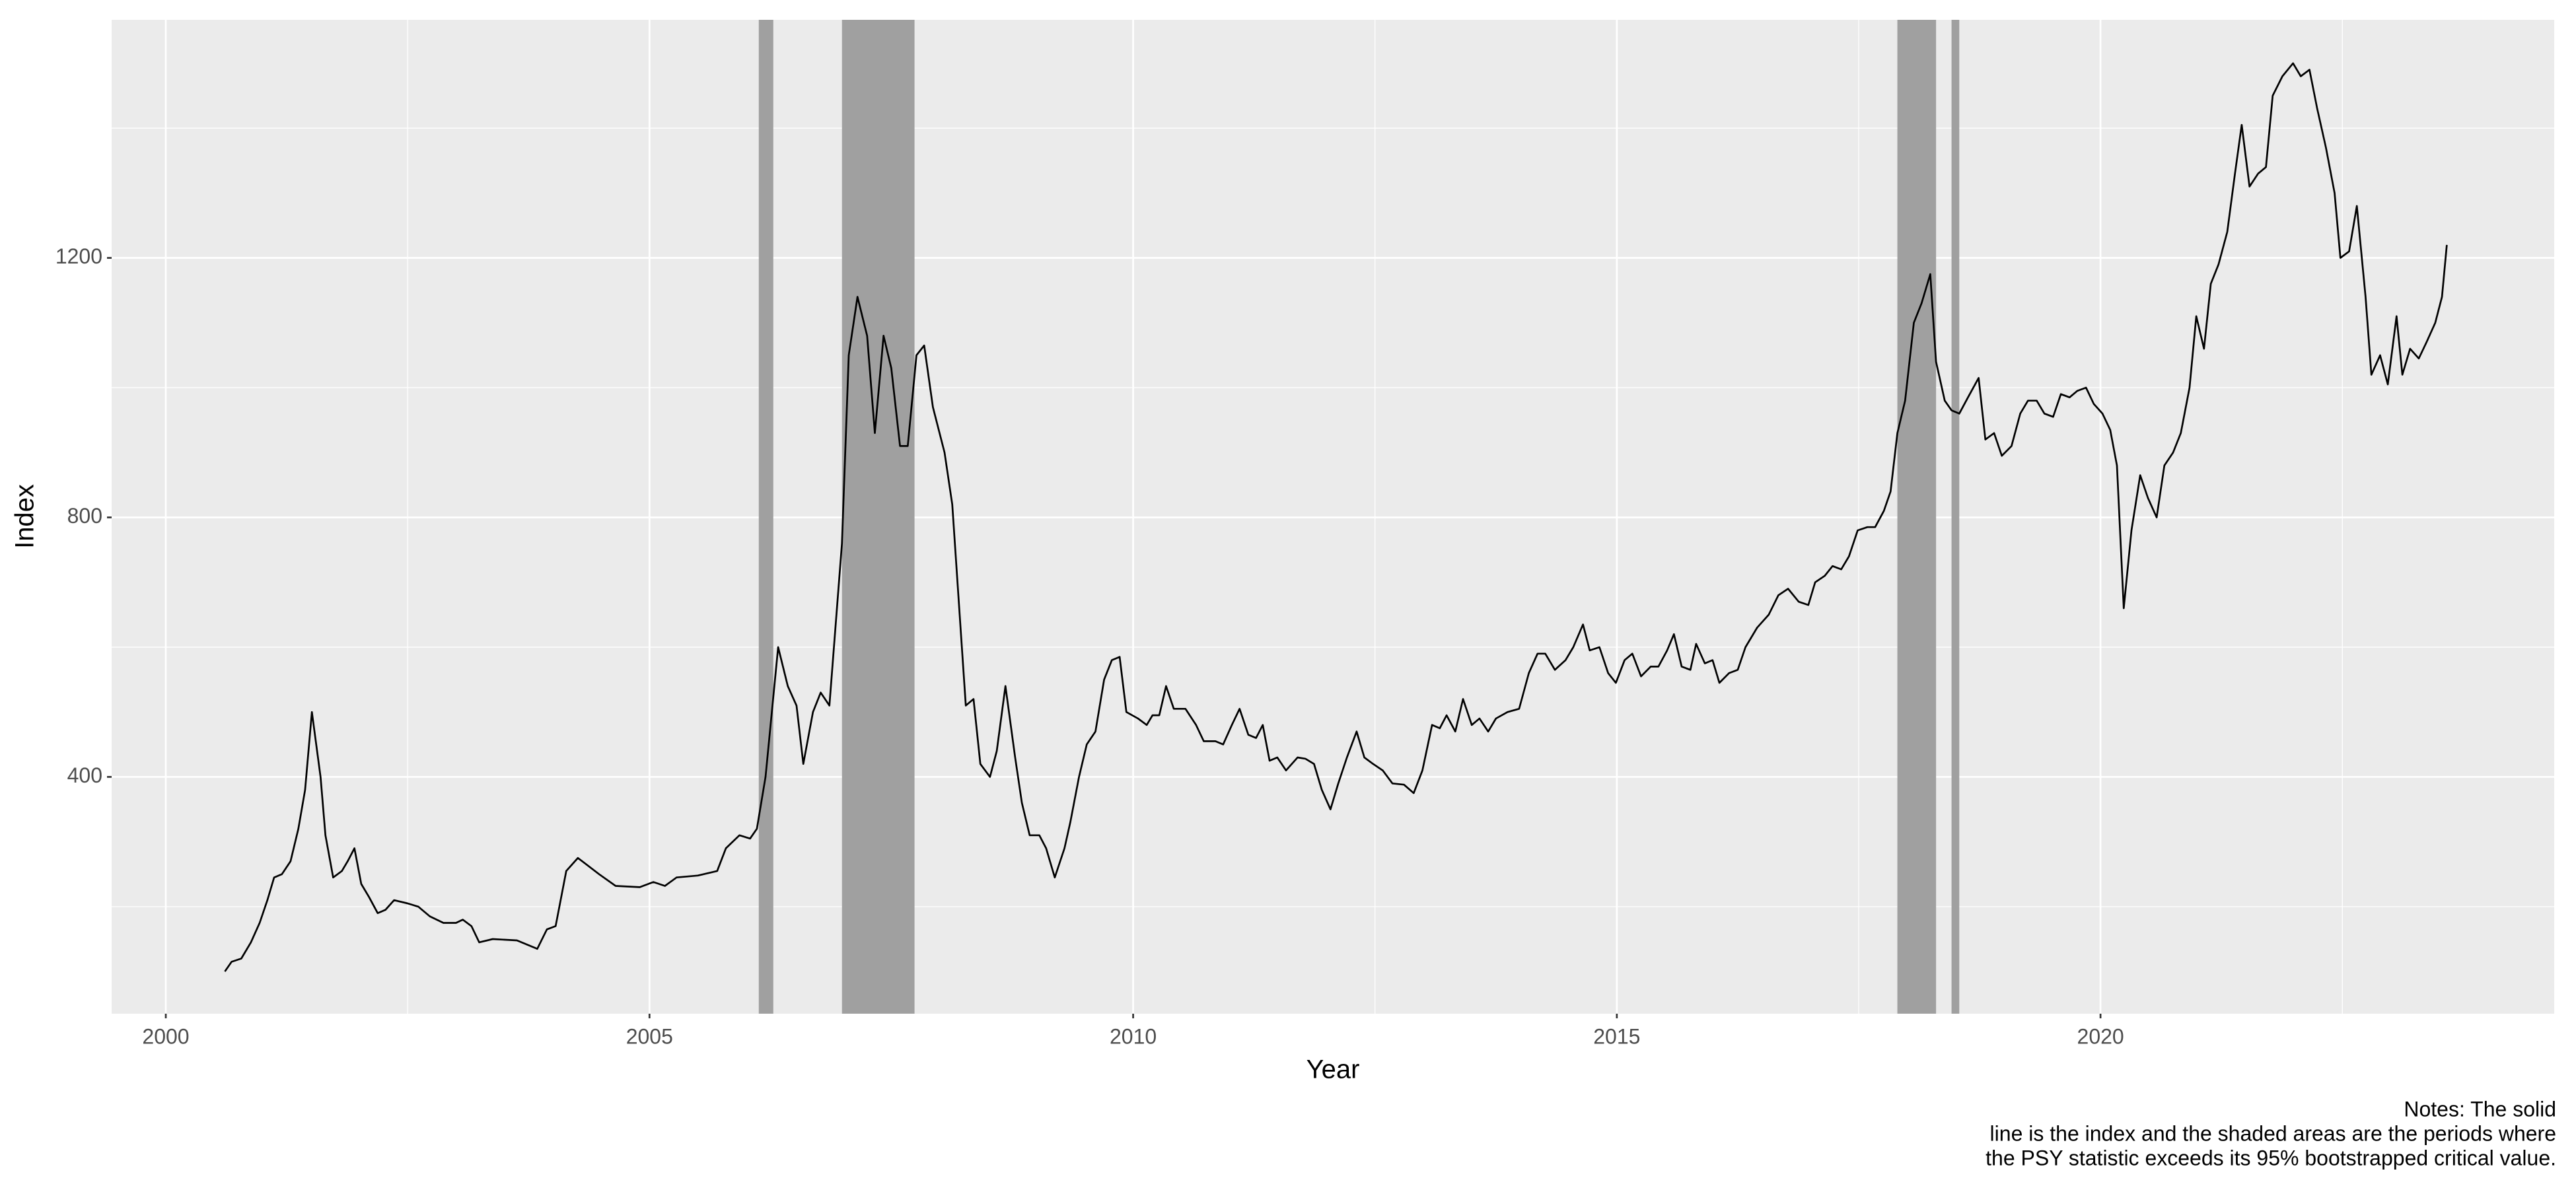  Describe the element at coordinates (78, 256) in the screenshot. I see `y-tick-label: 1200` at that location.